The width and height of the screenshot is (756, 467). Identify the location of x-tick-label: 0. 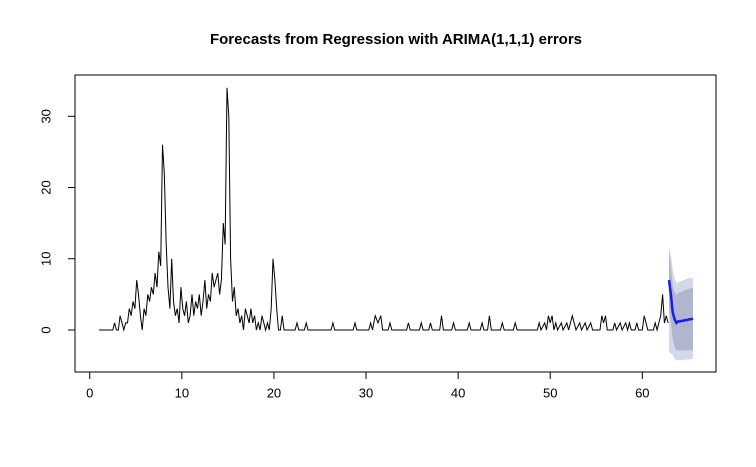
(89, 392).